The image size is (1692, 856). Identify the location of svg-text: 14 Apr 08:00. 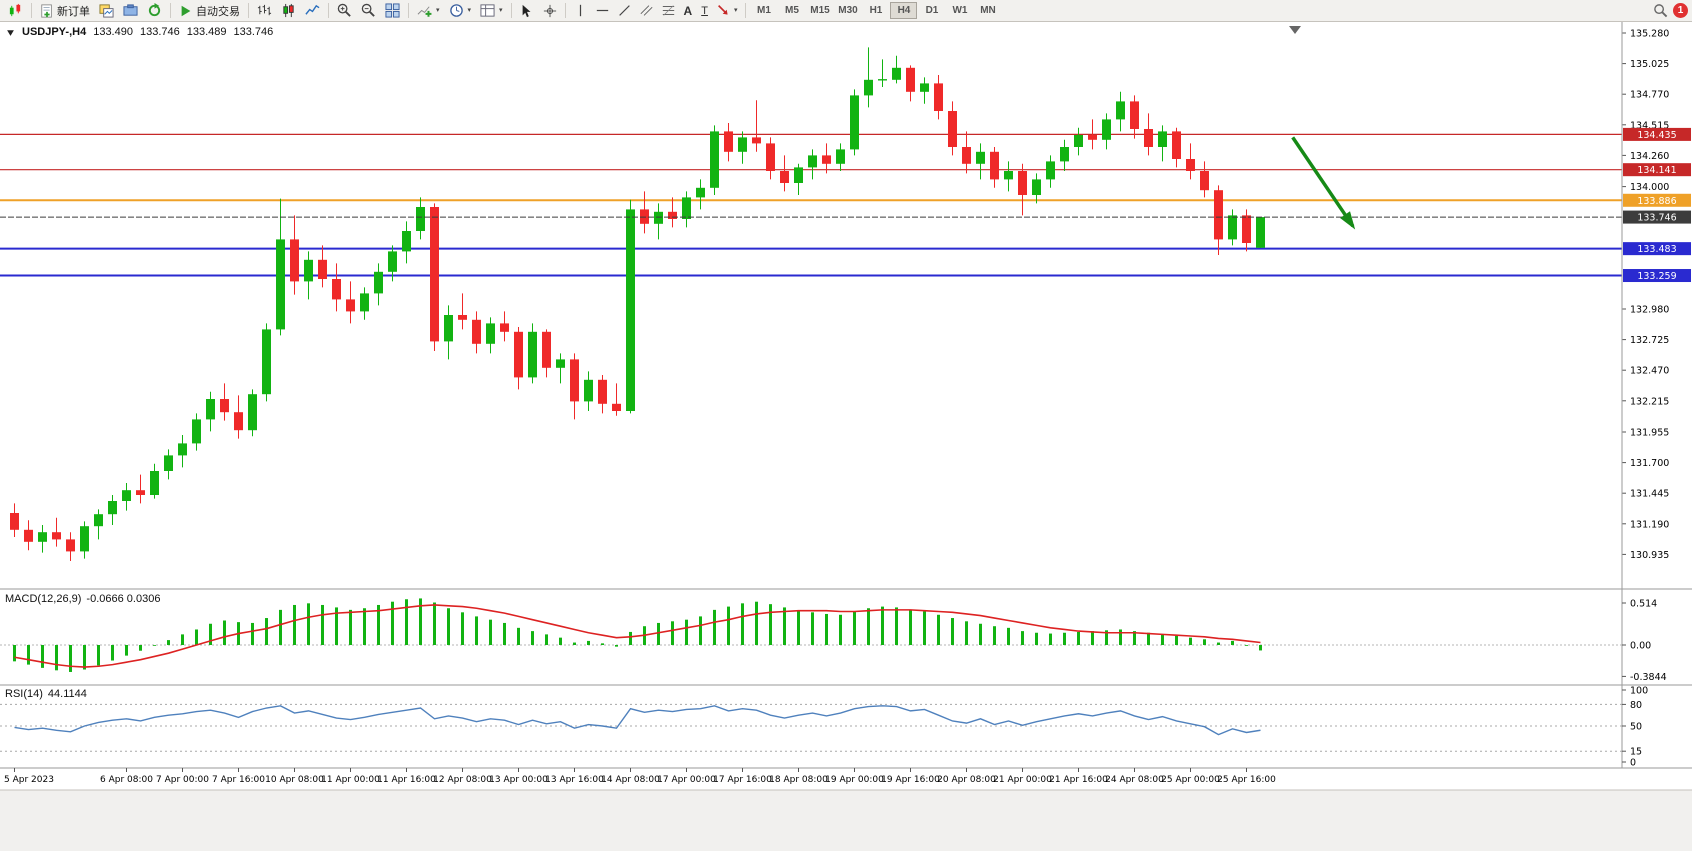
(630, 780).